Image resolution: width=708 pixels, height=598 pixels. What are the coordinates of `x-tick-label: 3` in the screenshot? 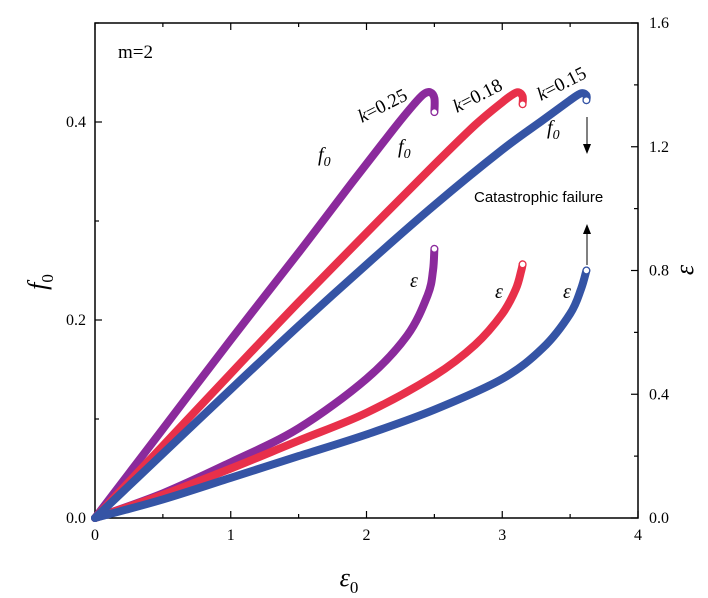 It's located at (502, 535).